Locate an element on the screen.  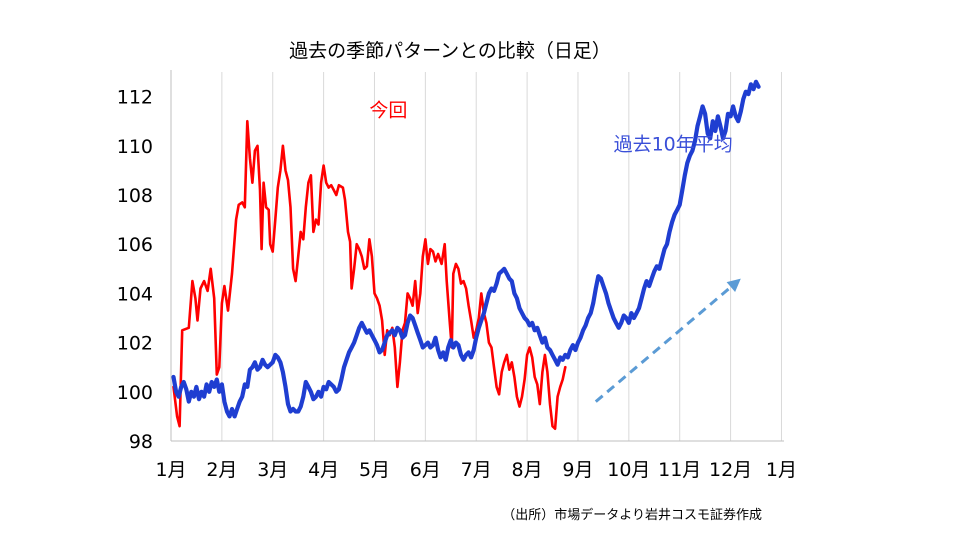
y-tick-label-110: 110 is located at coordinates (135, 147).